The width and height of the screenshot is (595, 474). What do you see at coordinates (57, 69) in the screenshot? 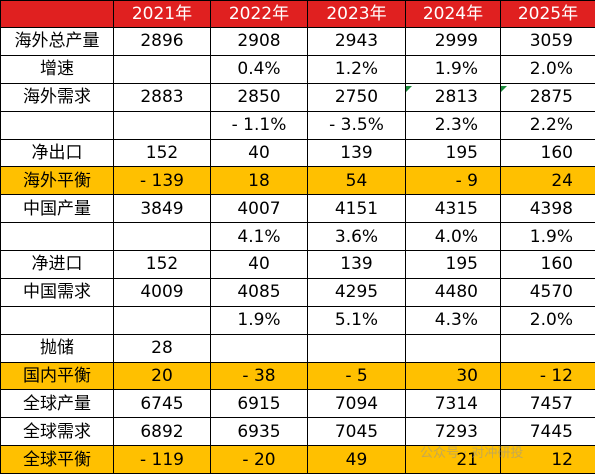
I see `row-label: 增速` at bounding box center [57, 69].